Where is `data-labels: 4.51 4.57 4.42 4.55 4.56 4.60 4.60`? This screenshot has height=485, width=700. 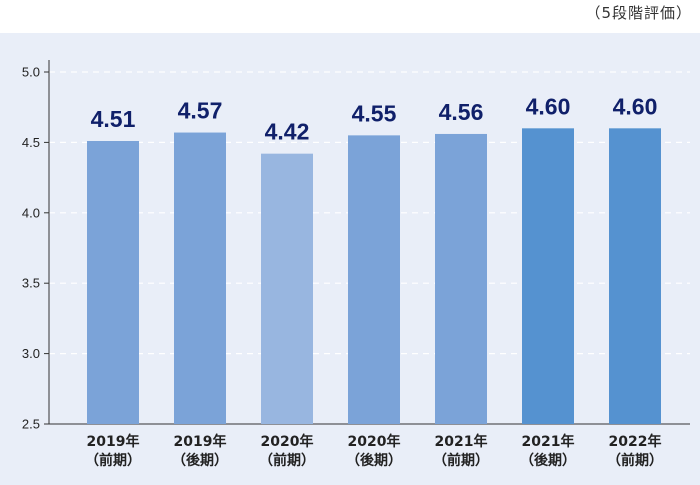
data-labels: 4.51 4.57 4.42 4.55 4.56 4.60 4.60 is located at coordinates (374, 118).